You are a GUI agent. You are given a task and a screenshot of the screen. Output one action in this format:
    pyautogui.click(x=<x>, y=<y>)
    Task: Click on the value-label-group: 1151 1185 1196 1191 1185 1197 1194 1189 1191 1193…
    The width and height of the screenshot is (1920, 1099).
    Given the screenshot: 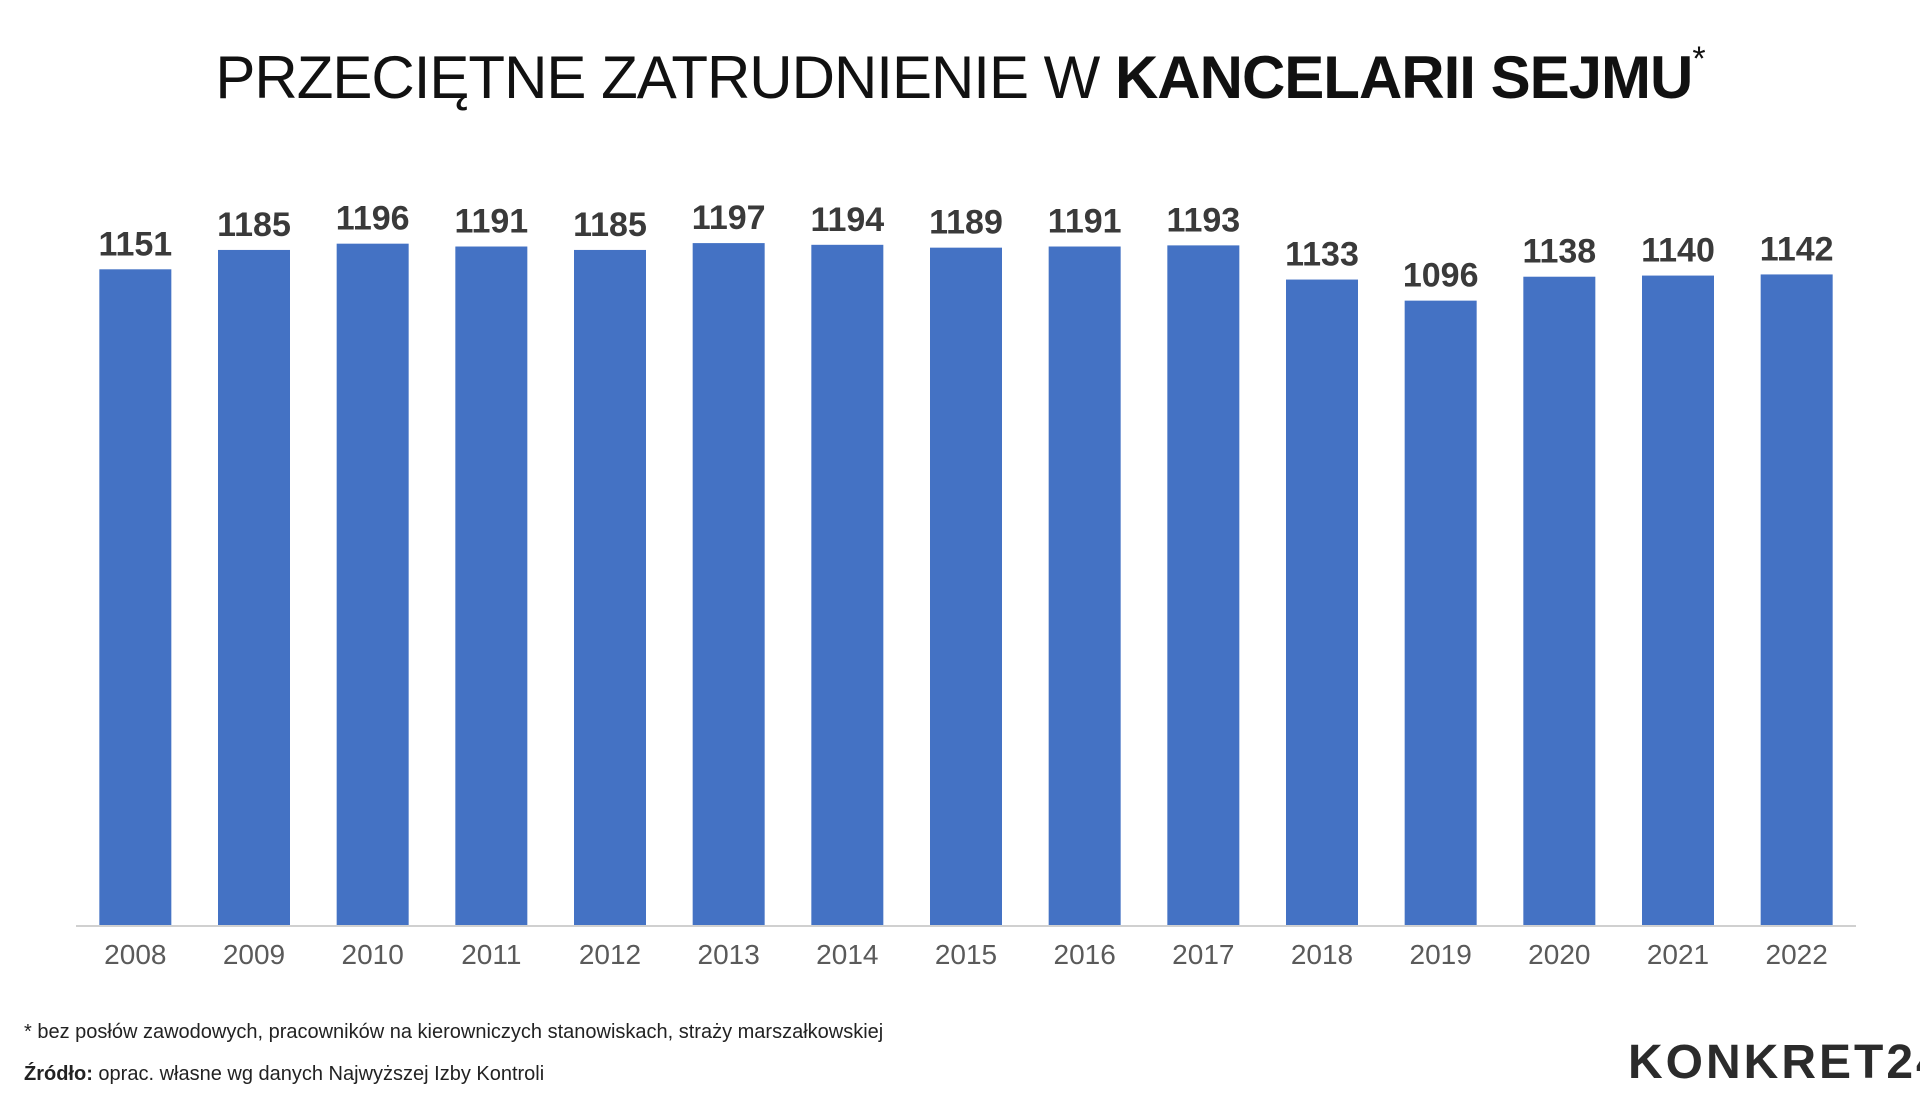 What is the action you would take?
    pyautogui.click(x=965, y=247)
    